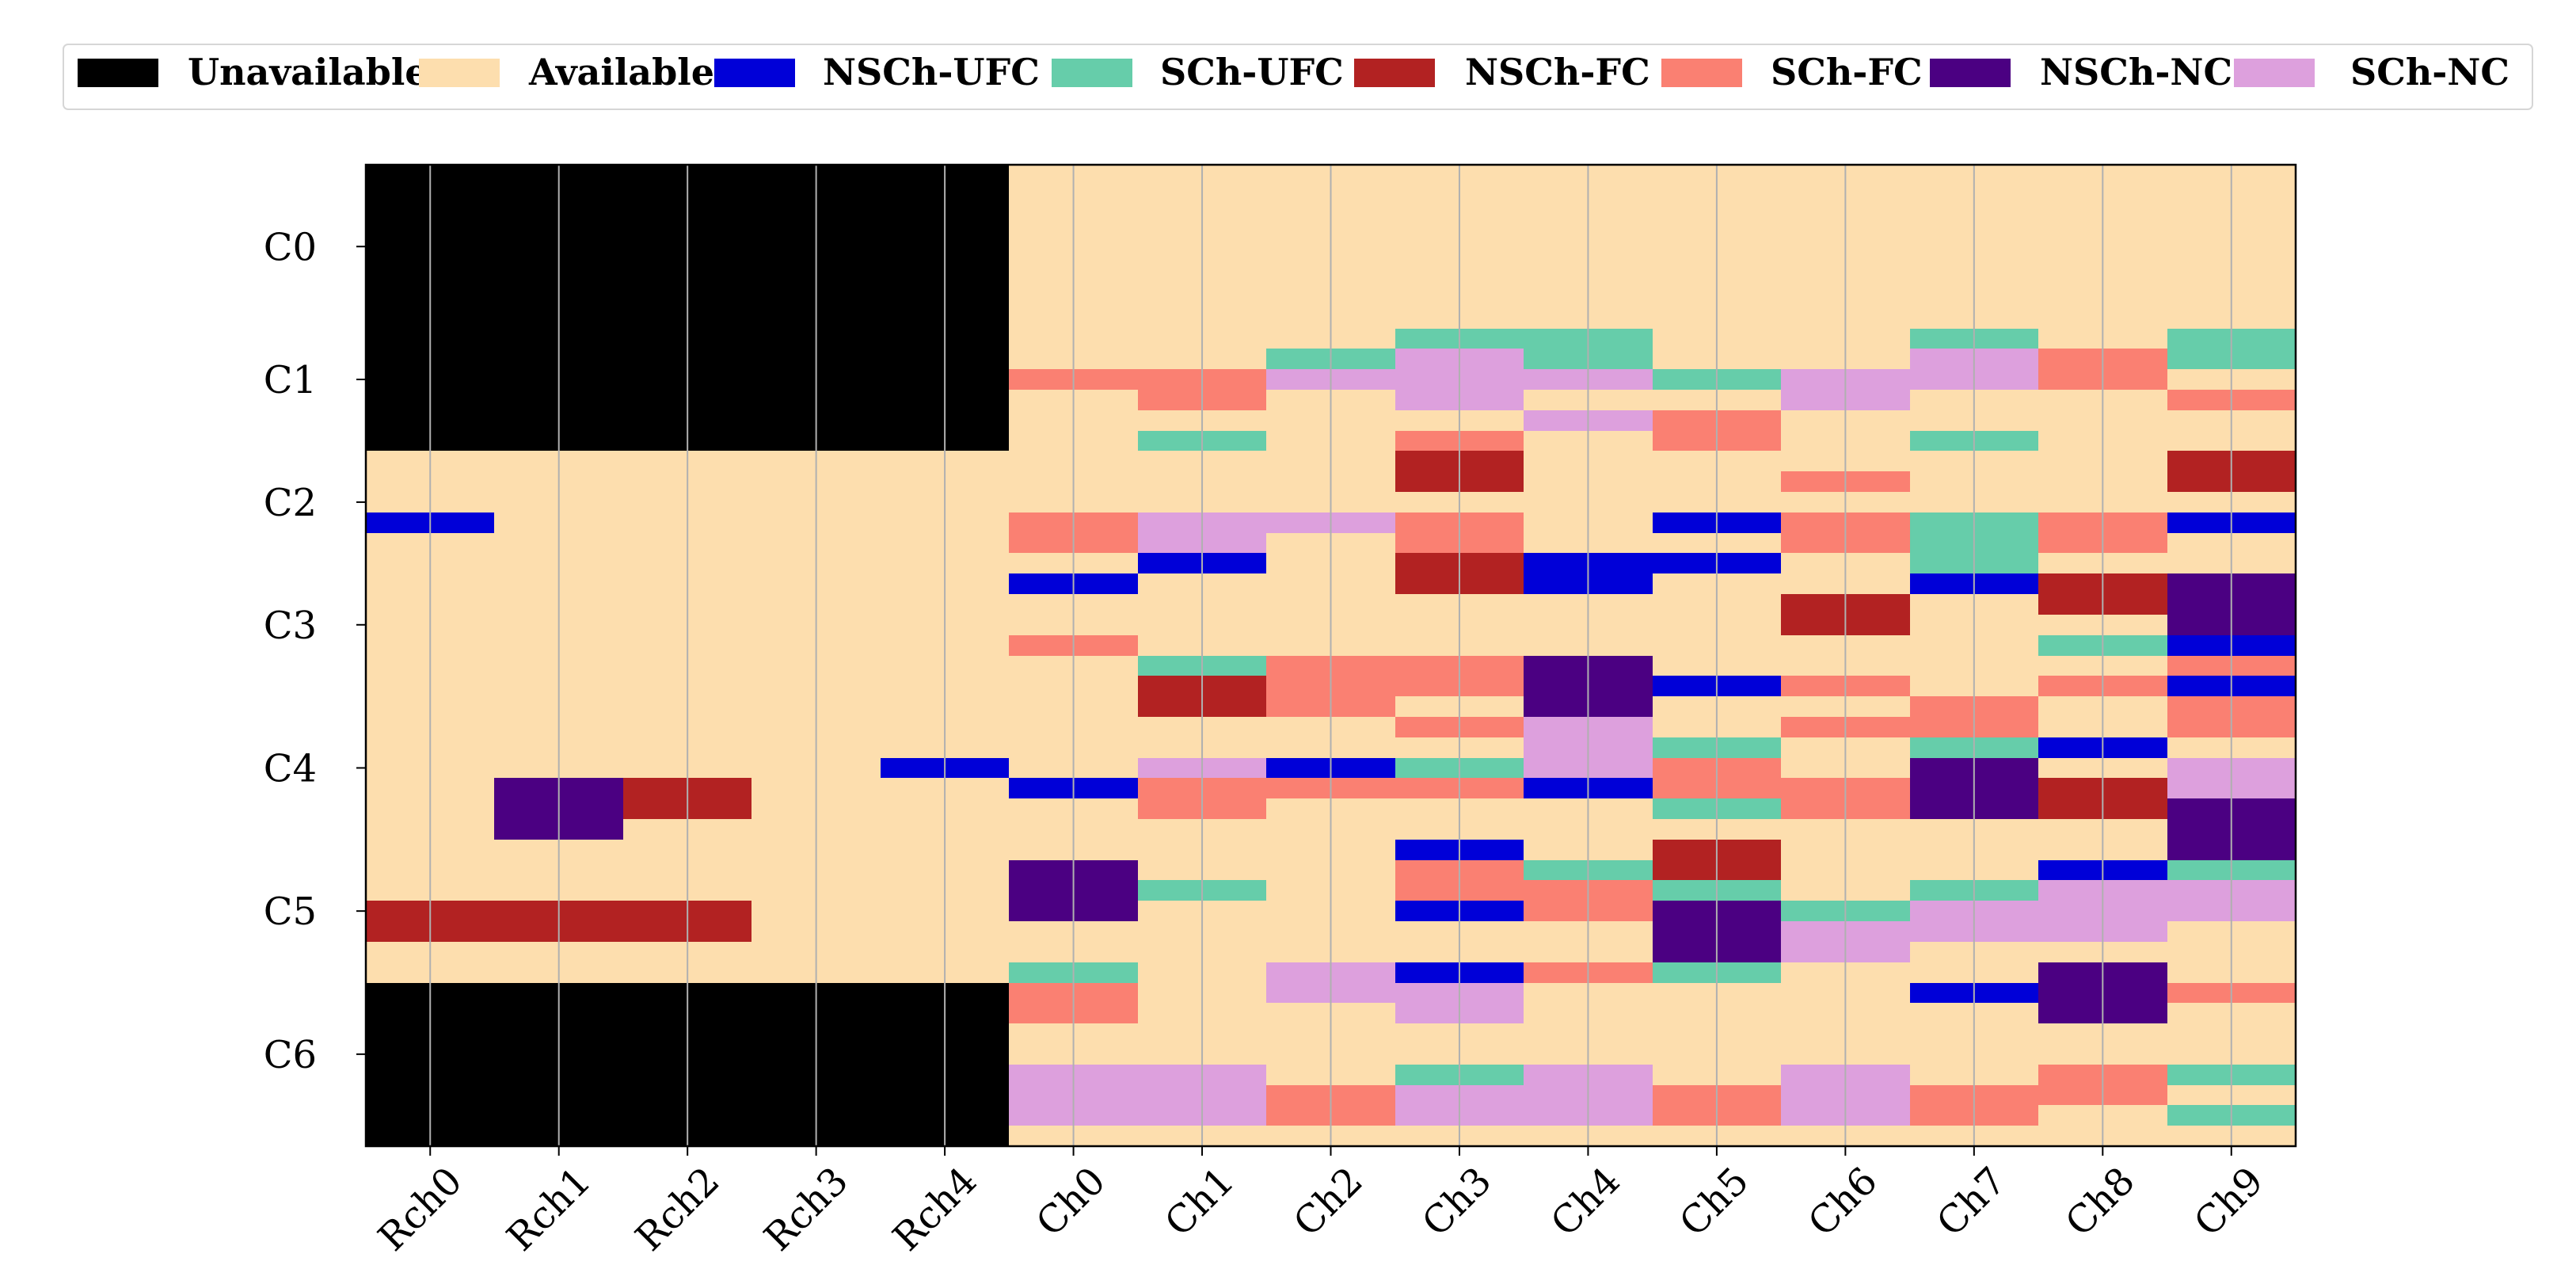  I want to click on legend-swatch-B, so click(754, 73).